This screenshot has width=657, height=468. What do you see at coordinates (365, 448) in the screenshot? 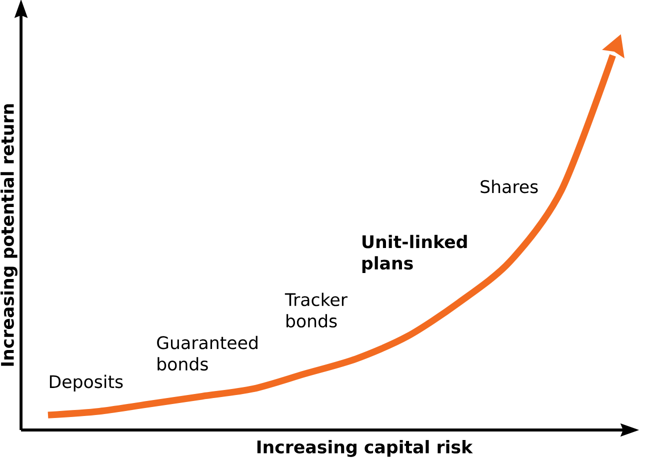
I see `x-axis-title: Increasing capital risk` at bounding box center [365, 448].